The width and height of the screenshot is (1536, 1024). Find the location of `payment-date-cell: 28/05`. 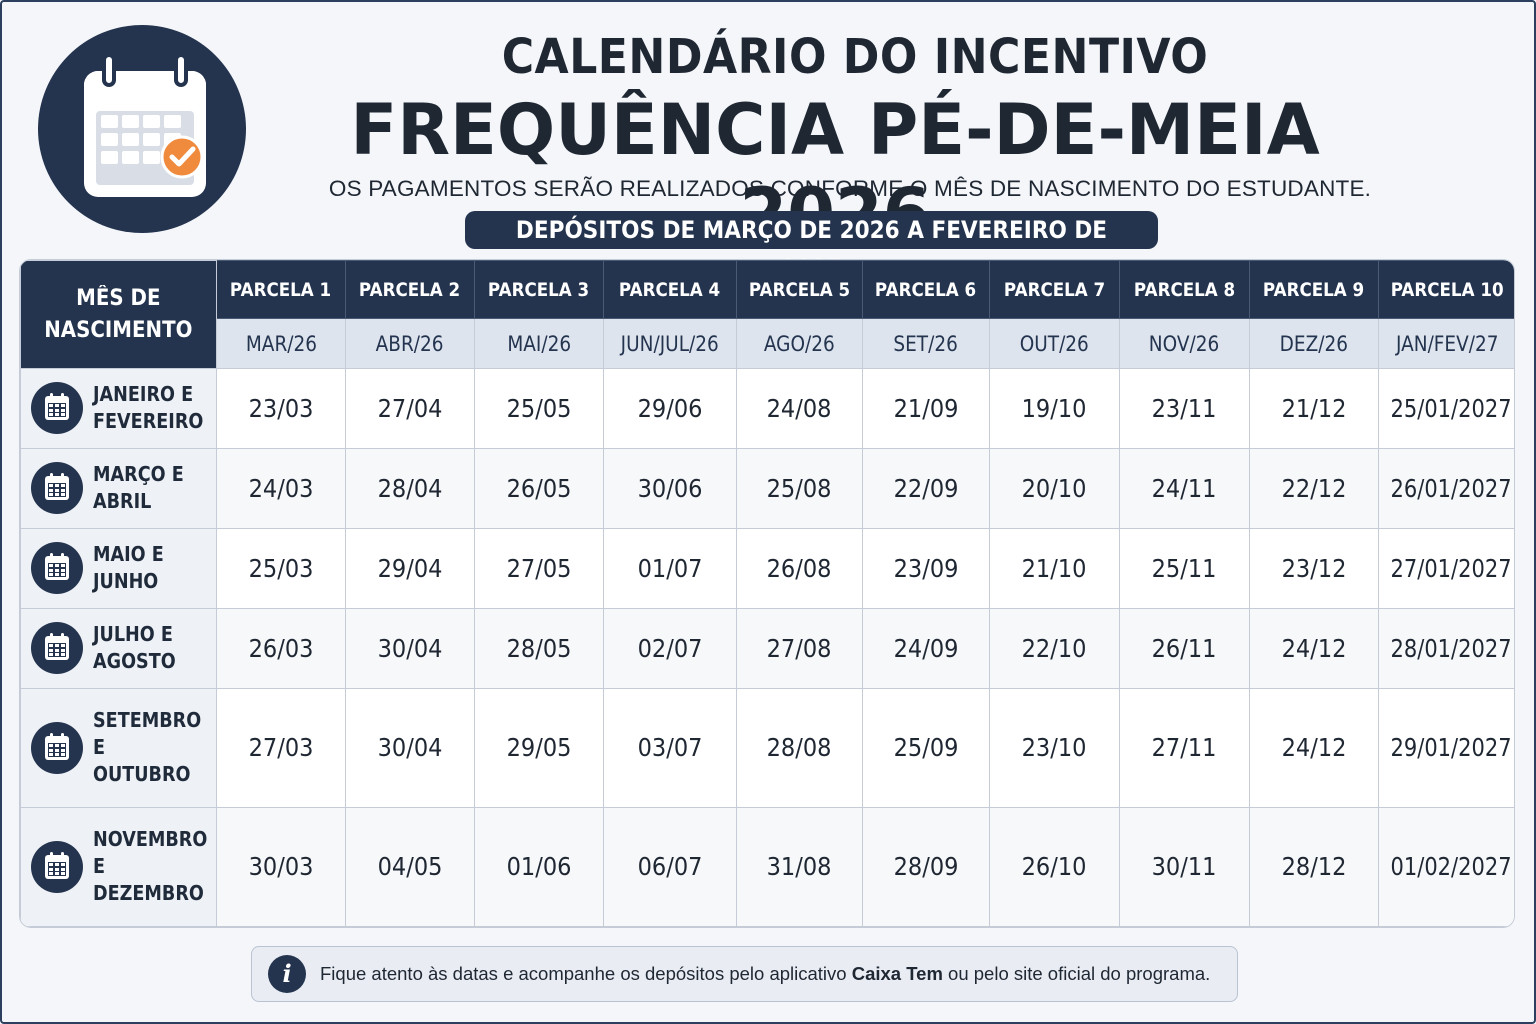

payment-date-cell: 28/05 is located at coordinates (539, 648).